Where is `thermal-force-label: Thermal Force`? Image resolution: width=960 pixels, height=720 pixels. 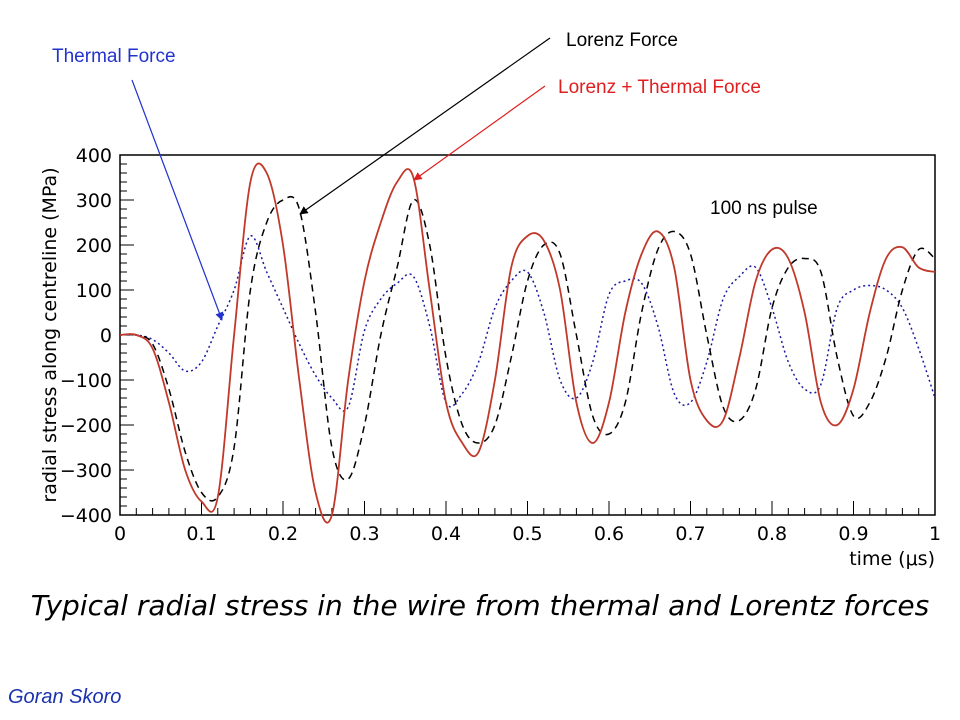 thermal-force-label: Thermal Force is located at coordinates (114, 56).